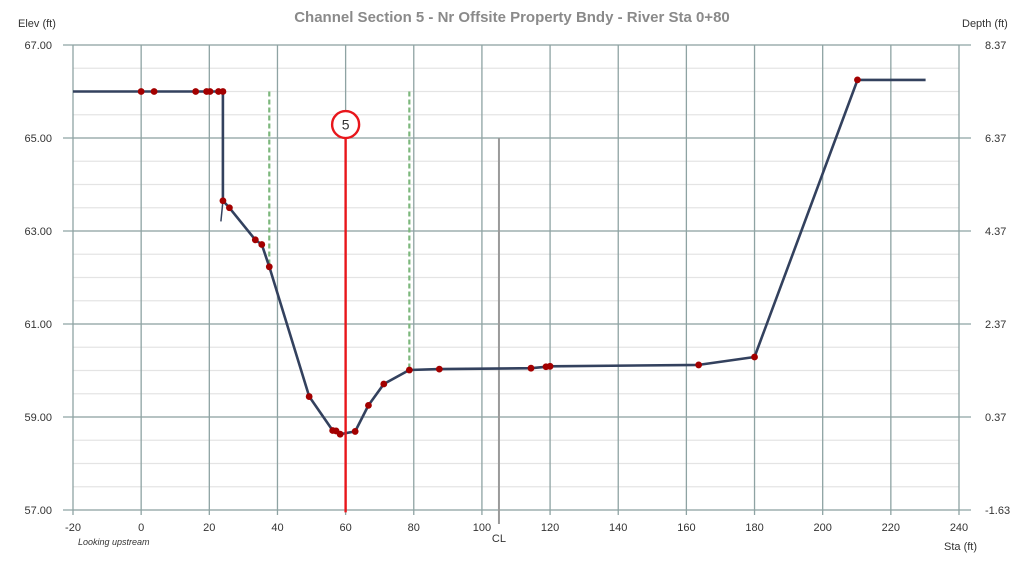 Image resolution: width=1024 pixels, height=572 pixels. I want to click on x-tick-label: 180, so click(754, 528).